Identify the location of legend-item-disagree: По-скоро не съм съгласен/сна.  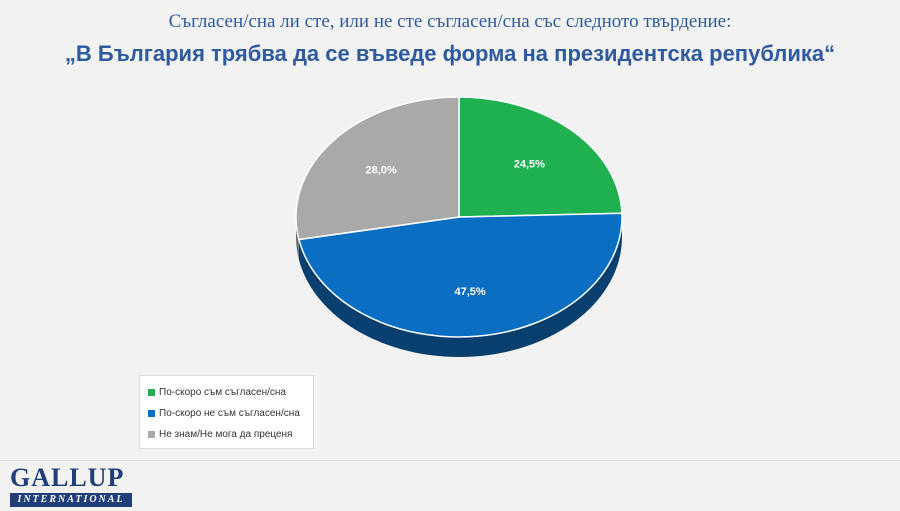
(230, 413).